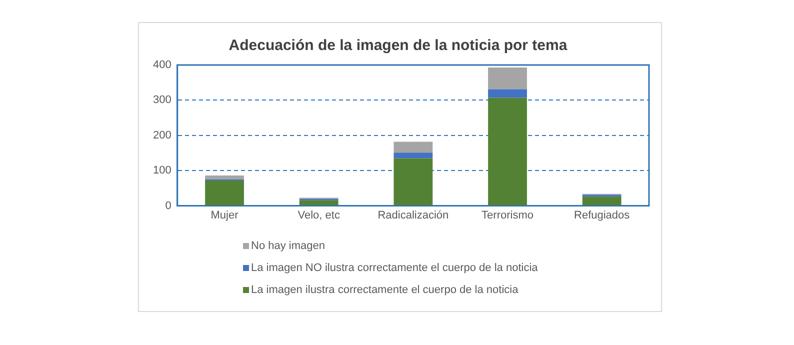  Describe the element at coordinates (162, 100) in the screenshot. I see `y-tick-label: 300` at that location.